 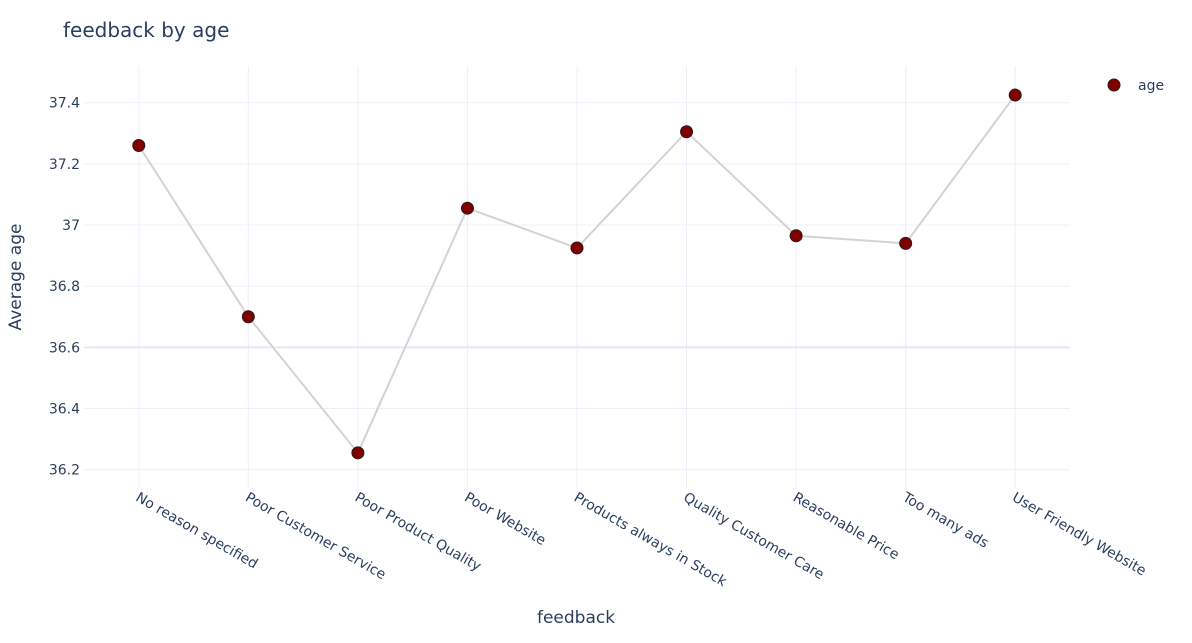 What do you see at coordinates (1114, 85) in the screenshot?
I see `legend-marker` at bounding box center [1114, 85].